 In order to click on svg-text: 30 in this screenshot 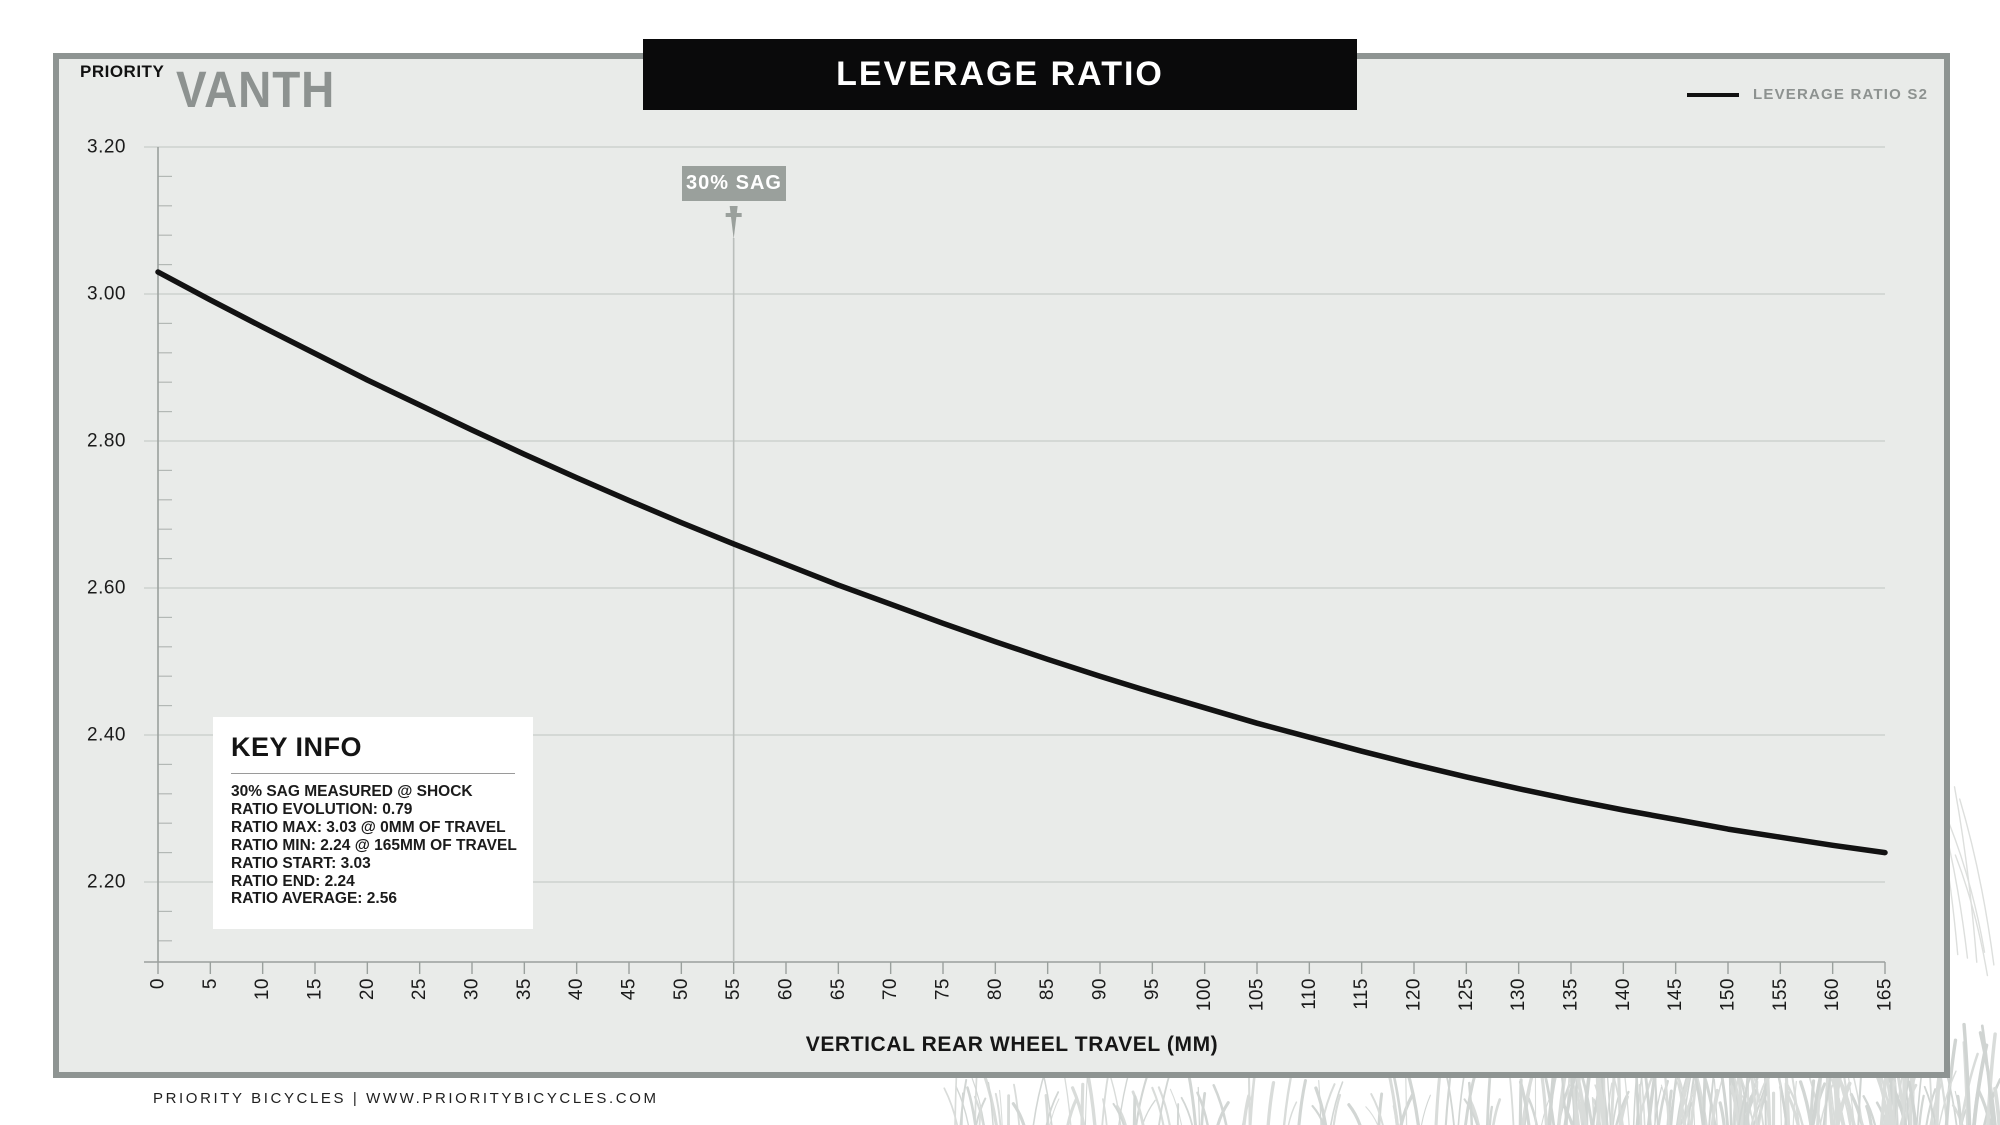, I will do `click(472, 989)`.